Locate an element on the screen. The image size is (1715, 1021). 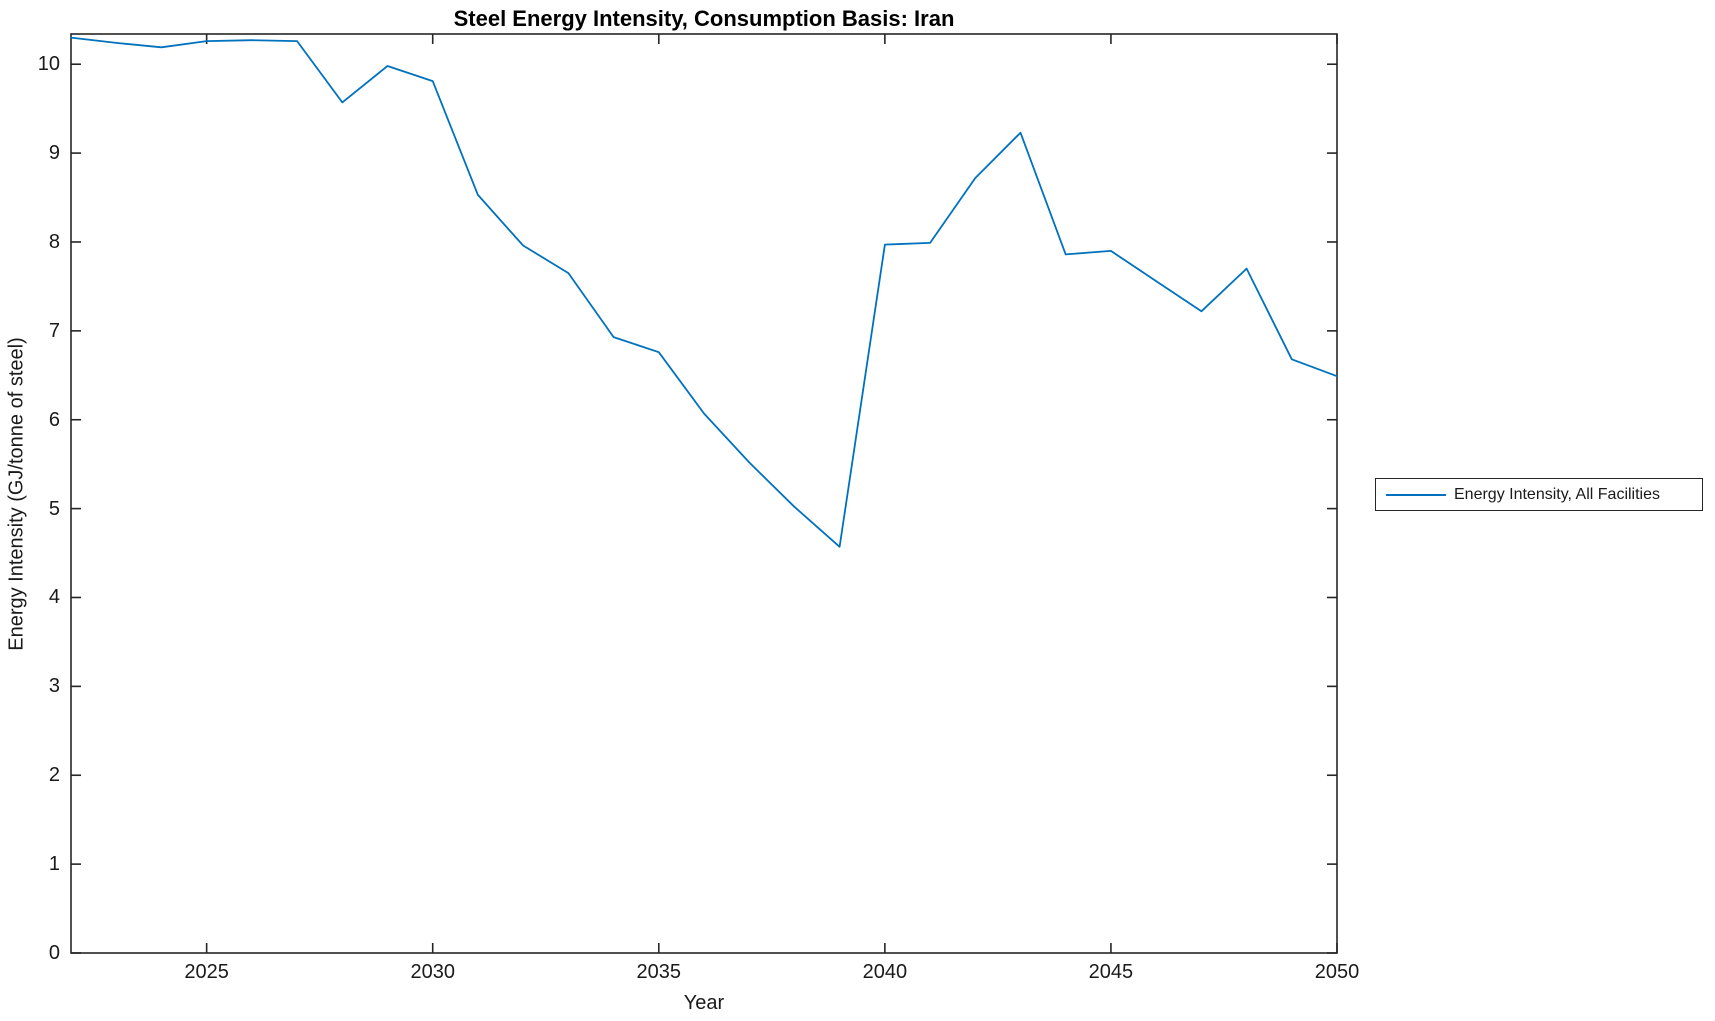
x-axis-label: Year is located at coordinates (704, 1003).